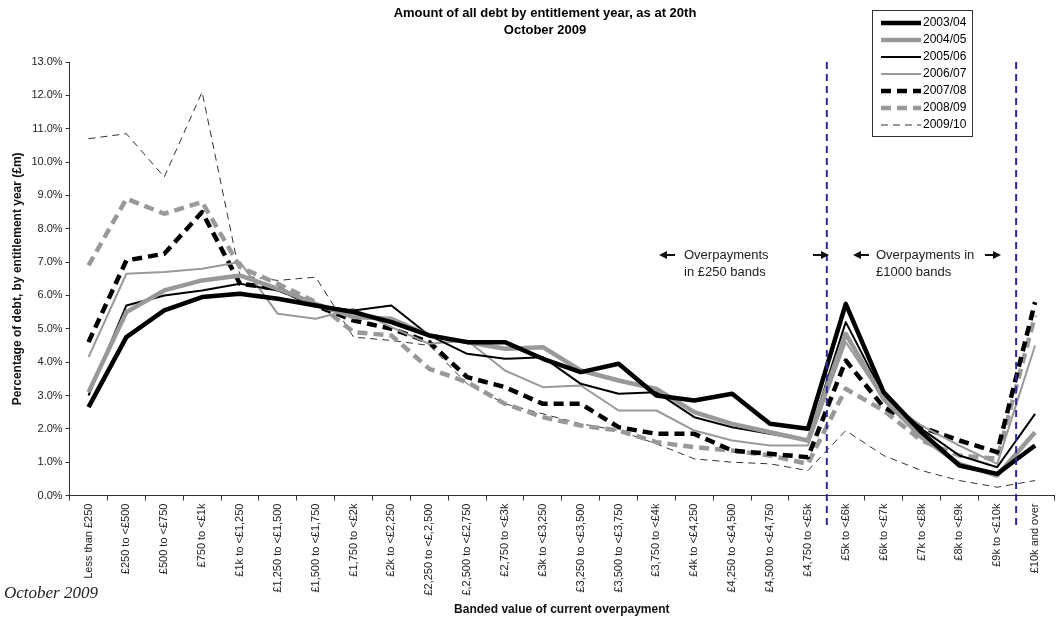 Image resolution: width=1058 pixels, height=639 pixels. What do you see at coordinates (731, 548) in the screenshot?
I see `x-tick-label: £4,250 to <£4,500` at bounding box center [731, 548].